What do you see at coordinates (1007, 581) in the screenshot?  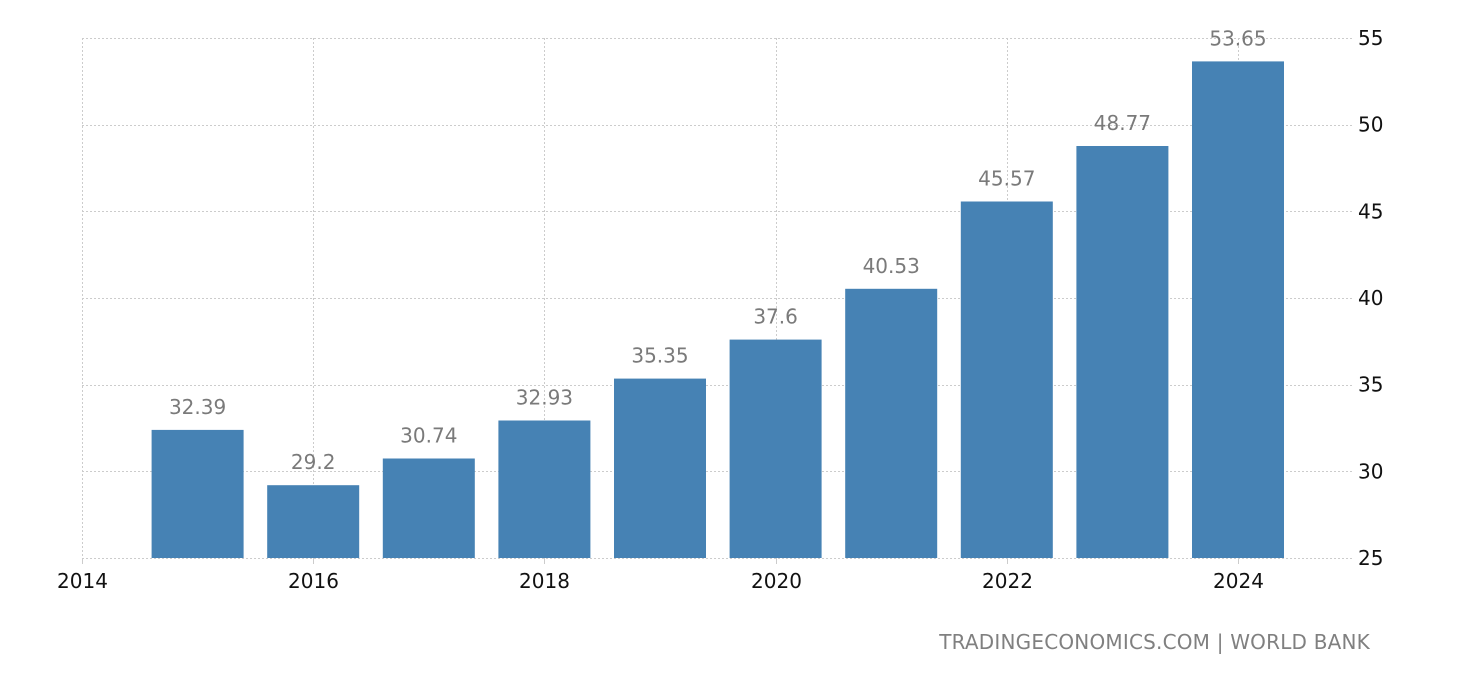 I see `x-tick-label: 2022` at bounding box center [1007, 581].